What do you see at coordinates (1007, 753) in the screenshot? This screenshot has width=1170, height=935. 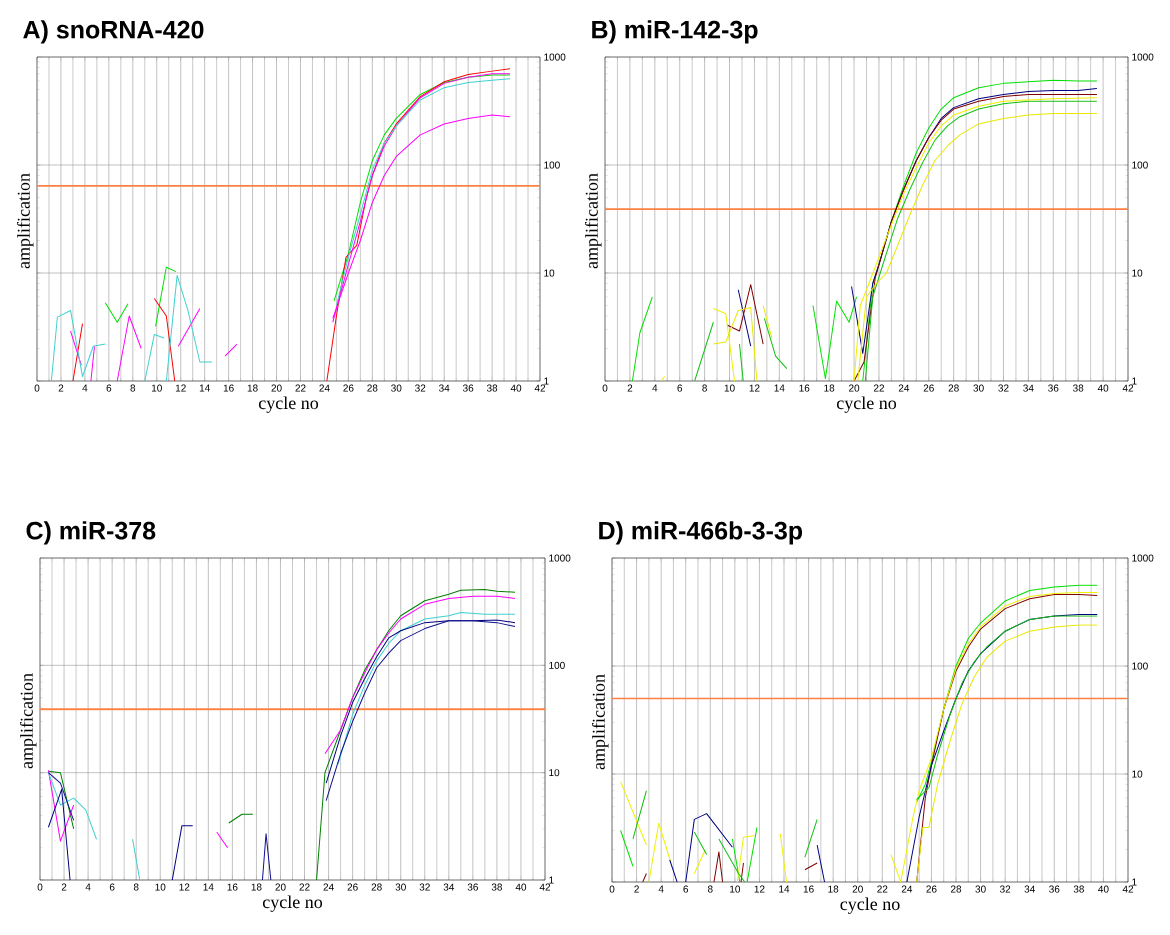 I see `line-series` at bounding box center [1007, 753].